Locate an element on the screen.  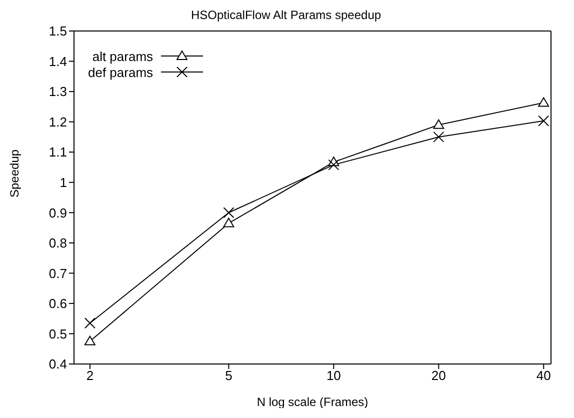
y-tick-label: 1.3 is located at coordinates (57, 92).